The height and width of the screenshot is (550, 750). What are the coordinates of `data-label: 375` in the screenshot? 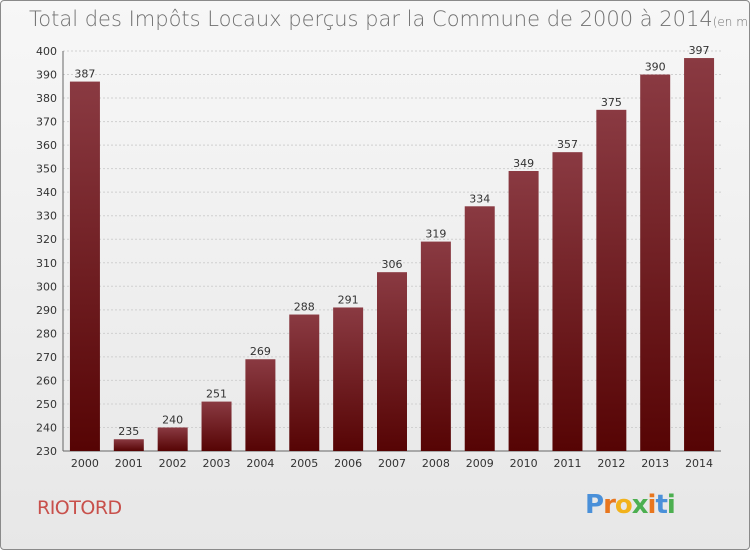 It's located at (611, 102).